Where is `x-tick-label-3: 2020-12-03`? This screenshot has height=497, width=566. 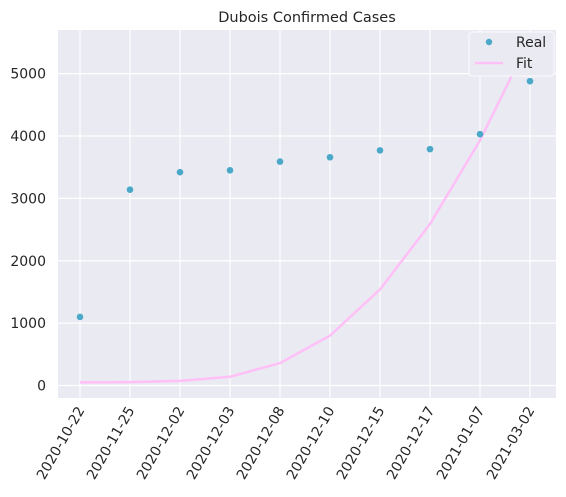 x-tick-label-3: 2020-12-03 is located at coordinates (211, 443).